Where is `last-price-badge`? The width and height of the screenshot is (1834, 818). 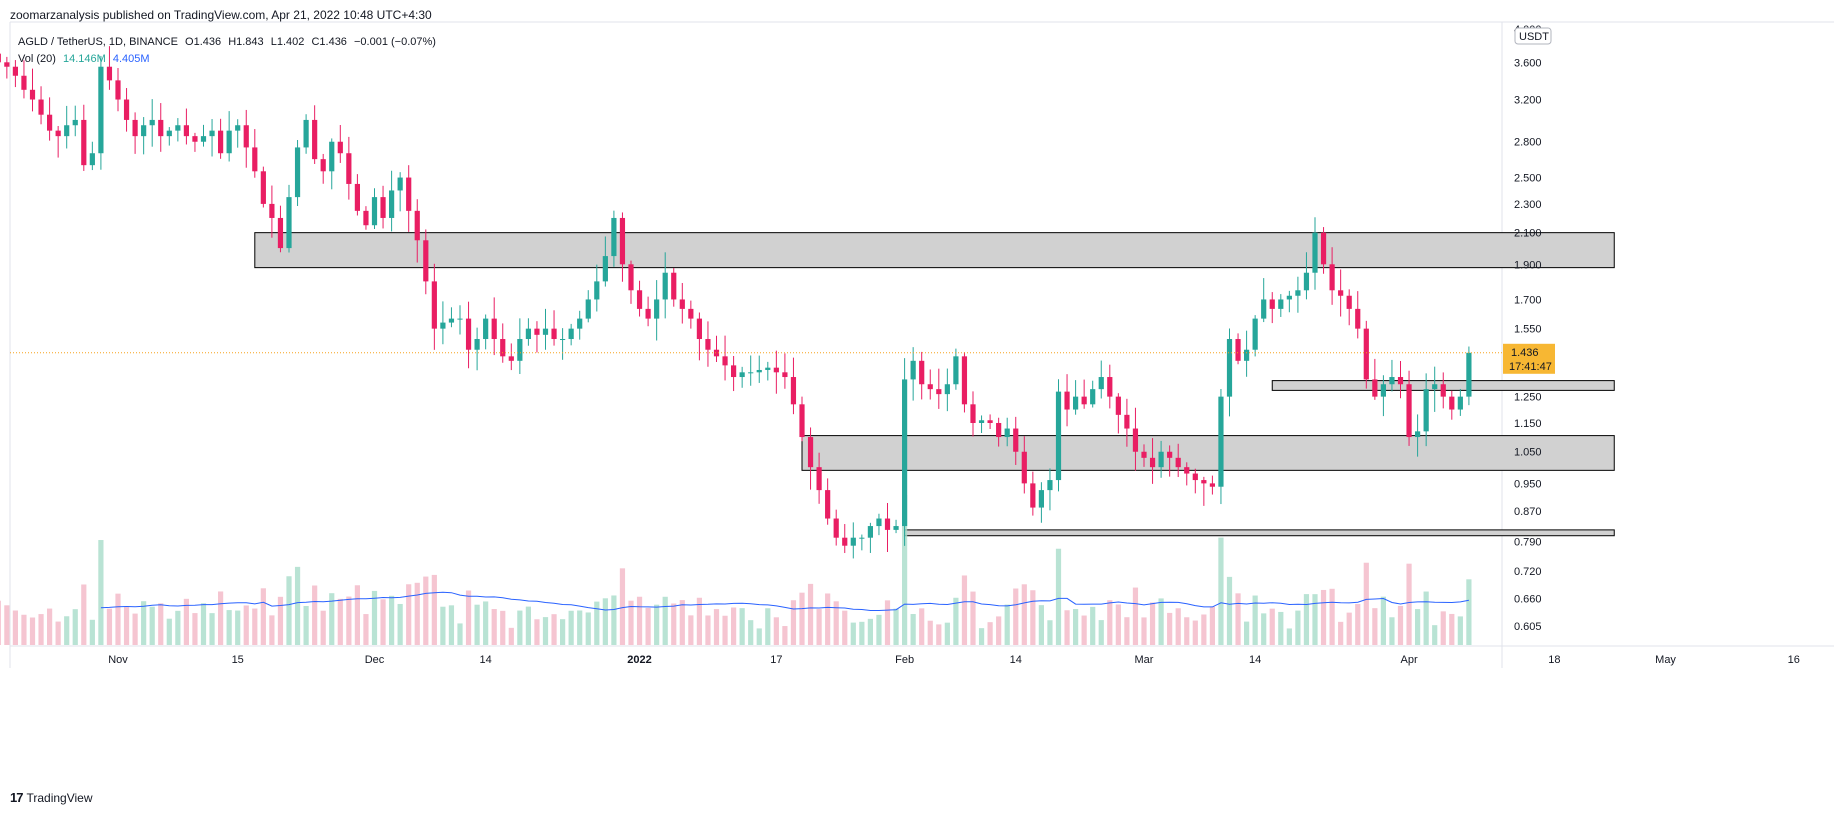 last-price-badge is located at coordinates (1529, 358).